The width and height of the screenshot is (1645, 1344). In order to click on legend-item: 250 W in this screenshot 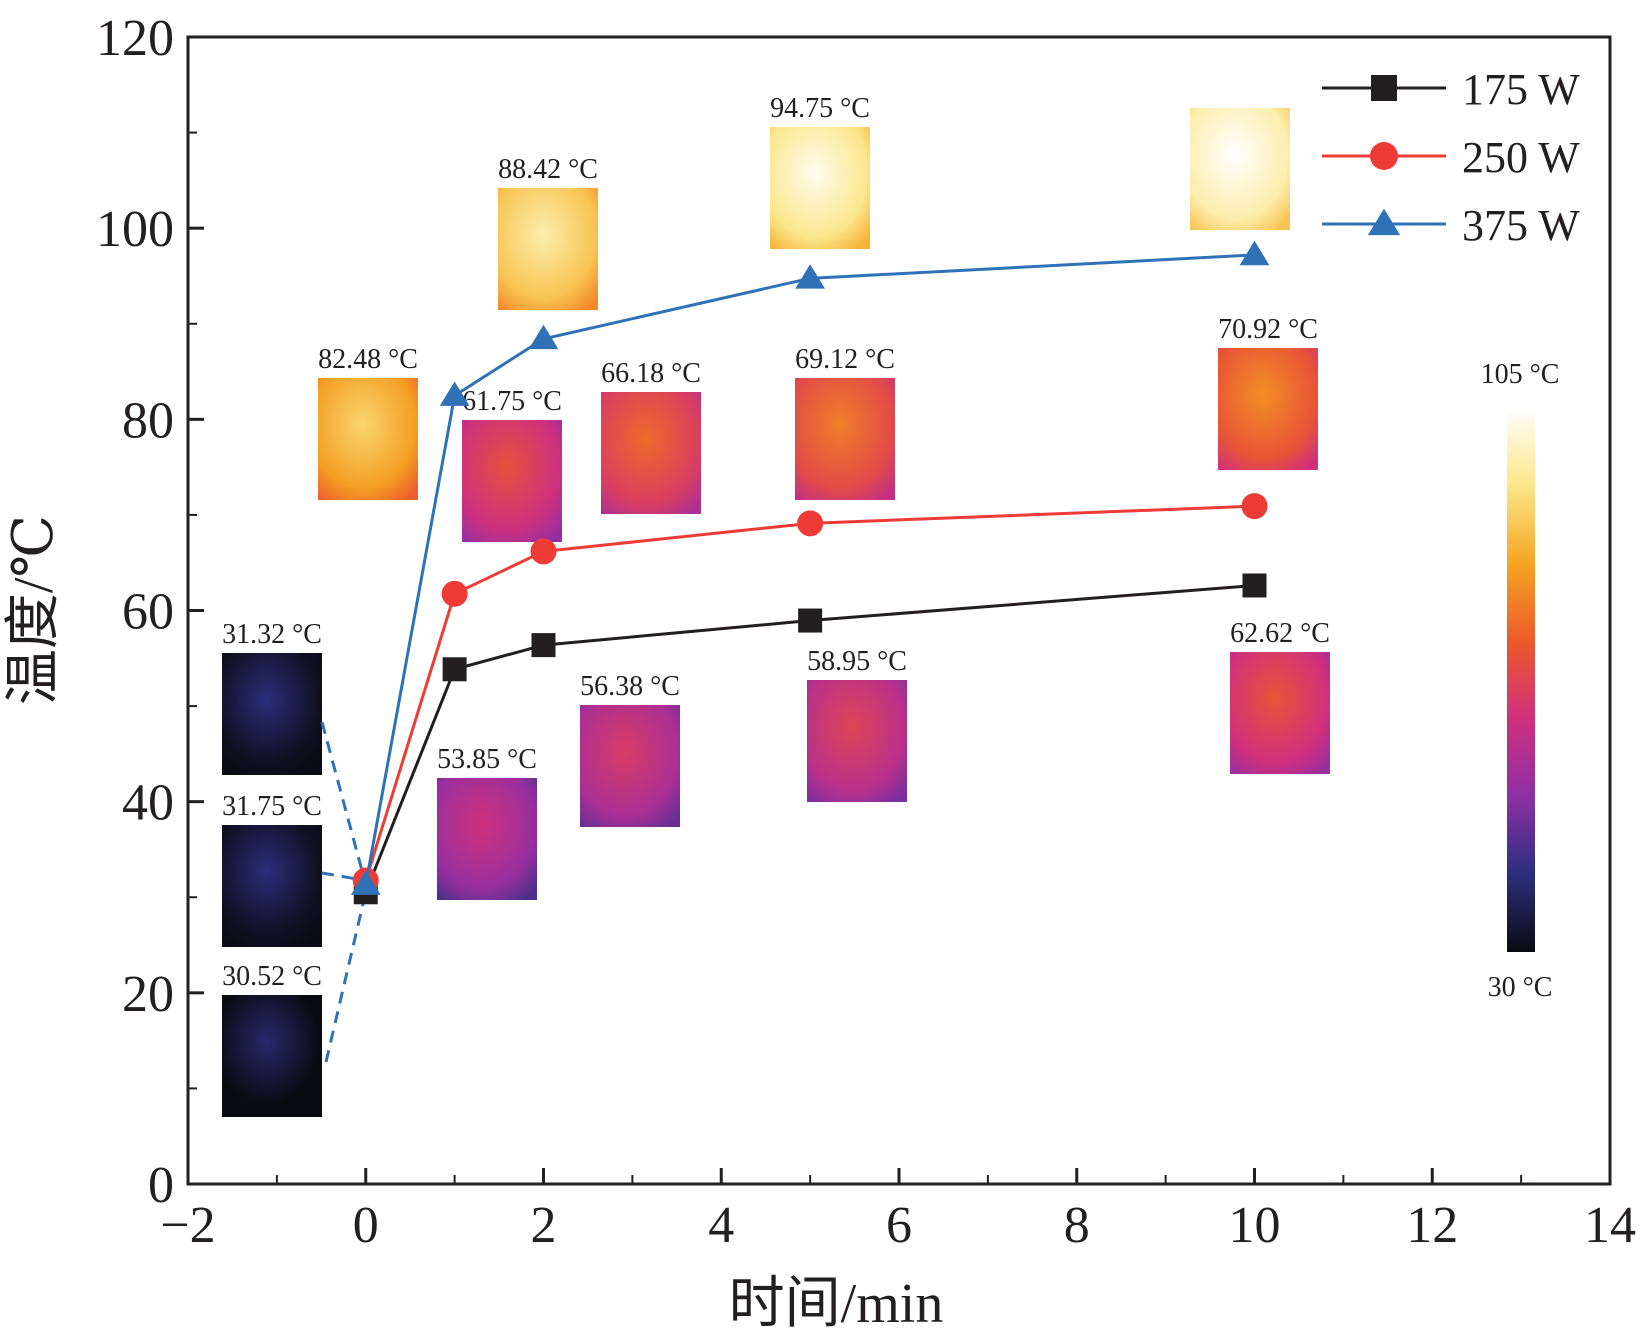, I will do `click(1451, 157)`.